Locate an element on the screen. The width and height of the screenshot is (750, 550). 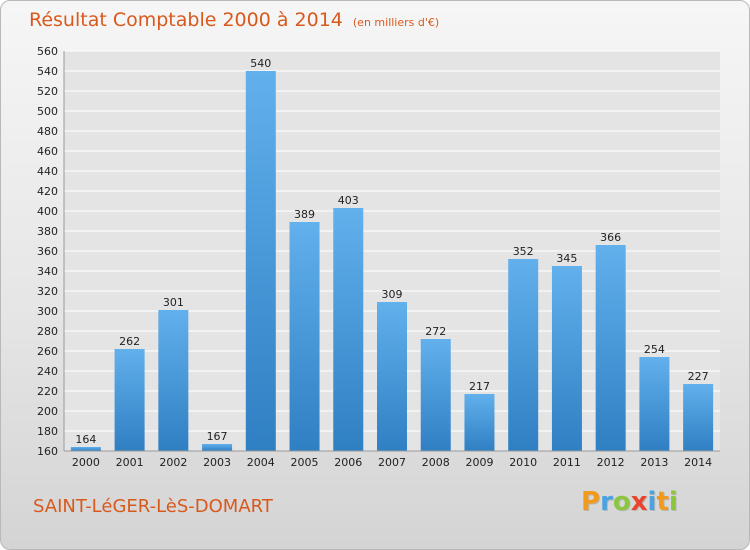
y-tick-label: 460 is located at coordinates (47, 151).